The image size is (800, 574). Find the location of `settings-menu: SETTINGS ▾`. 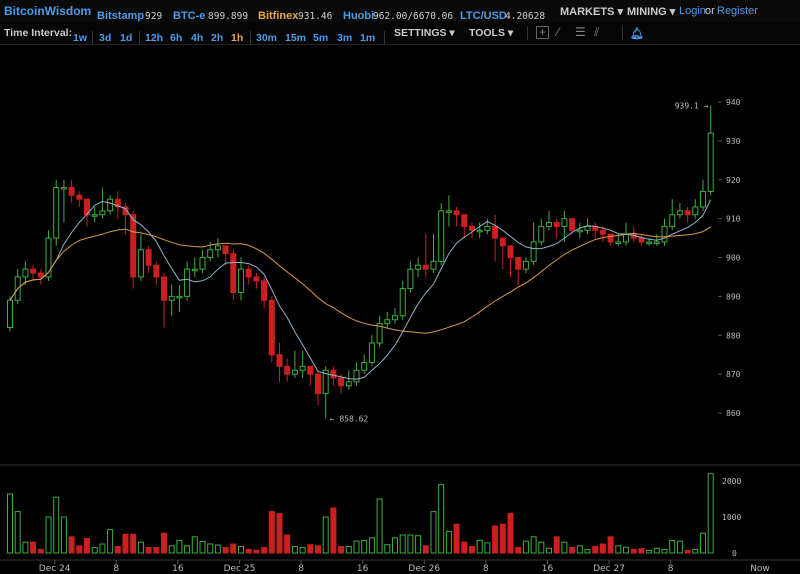

settings-menu: SETTINGS ▾ is located at coordinates (424, 33).